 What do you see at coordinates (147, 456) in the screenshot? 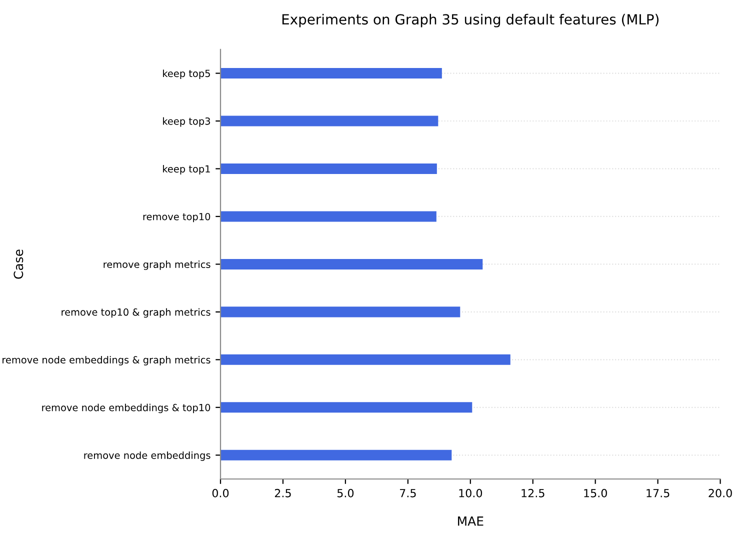
I see `y-tick-label: remove node embeddings` at bounding box center [147, 456].